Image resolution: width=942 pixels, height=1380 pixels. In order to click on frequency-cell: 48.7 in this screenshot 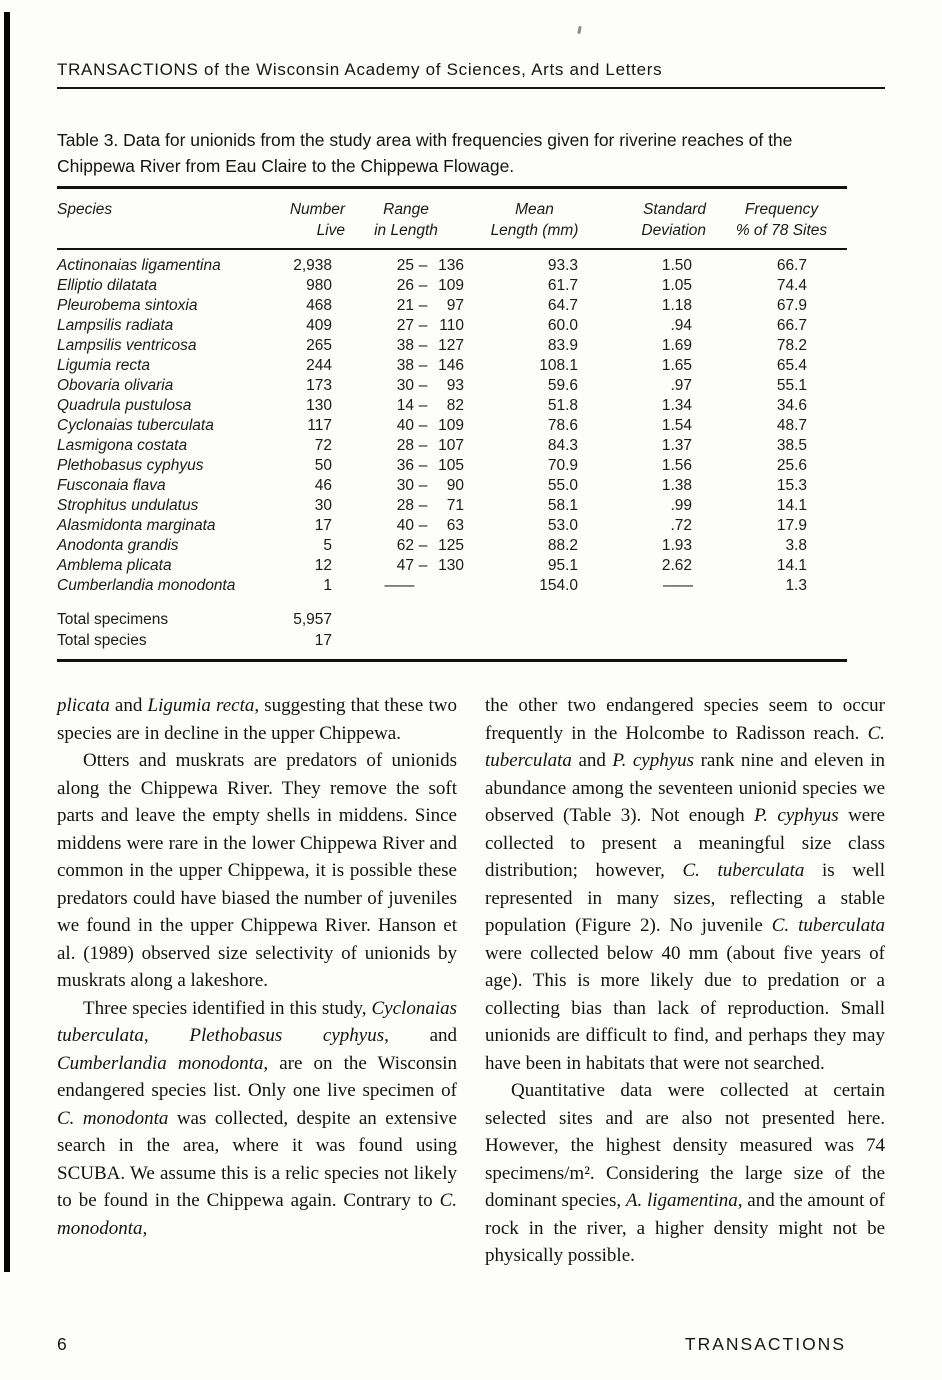, I will do `click(791, 425)`.